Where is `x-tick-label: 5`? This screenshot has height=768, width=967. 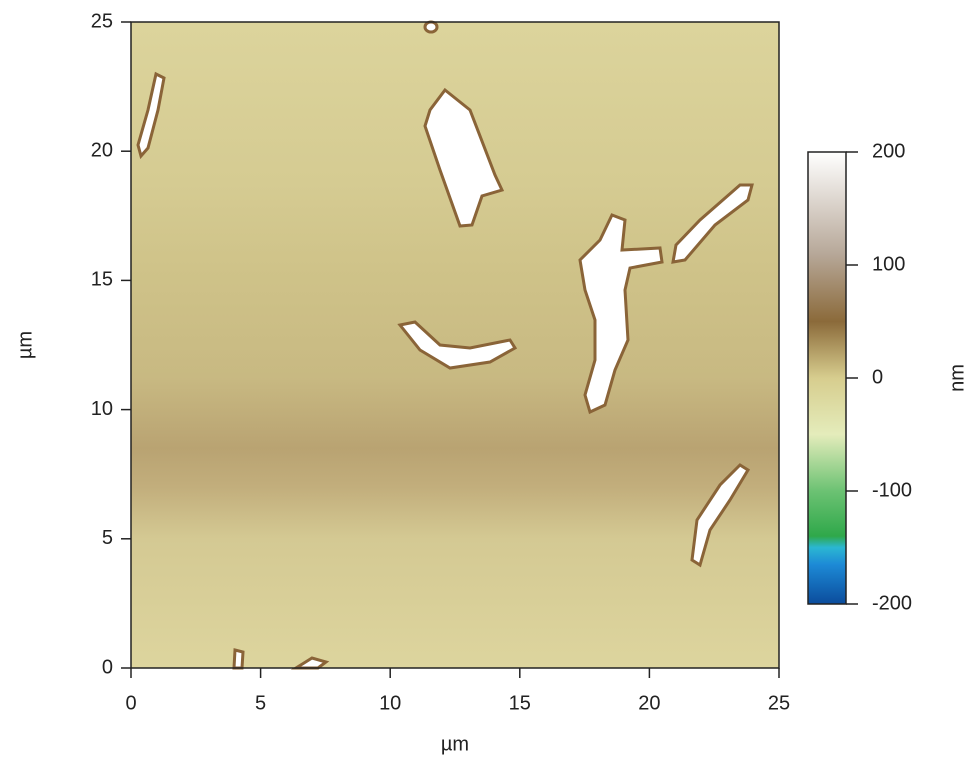 x-tick-label: 5 is located at coordinates (260, 703).